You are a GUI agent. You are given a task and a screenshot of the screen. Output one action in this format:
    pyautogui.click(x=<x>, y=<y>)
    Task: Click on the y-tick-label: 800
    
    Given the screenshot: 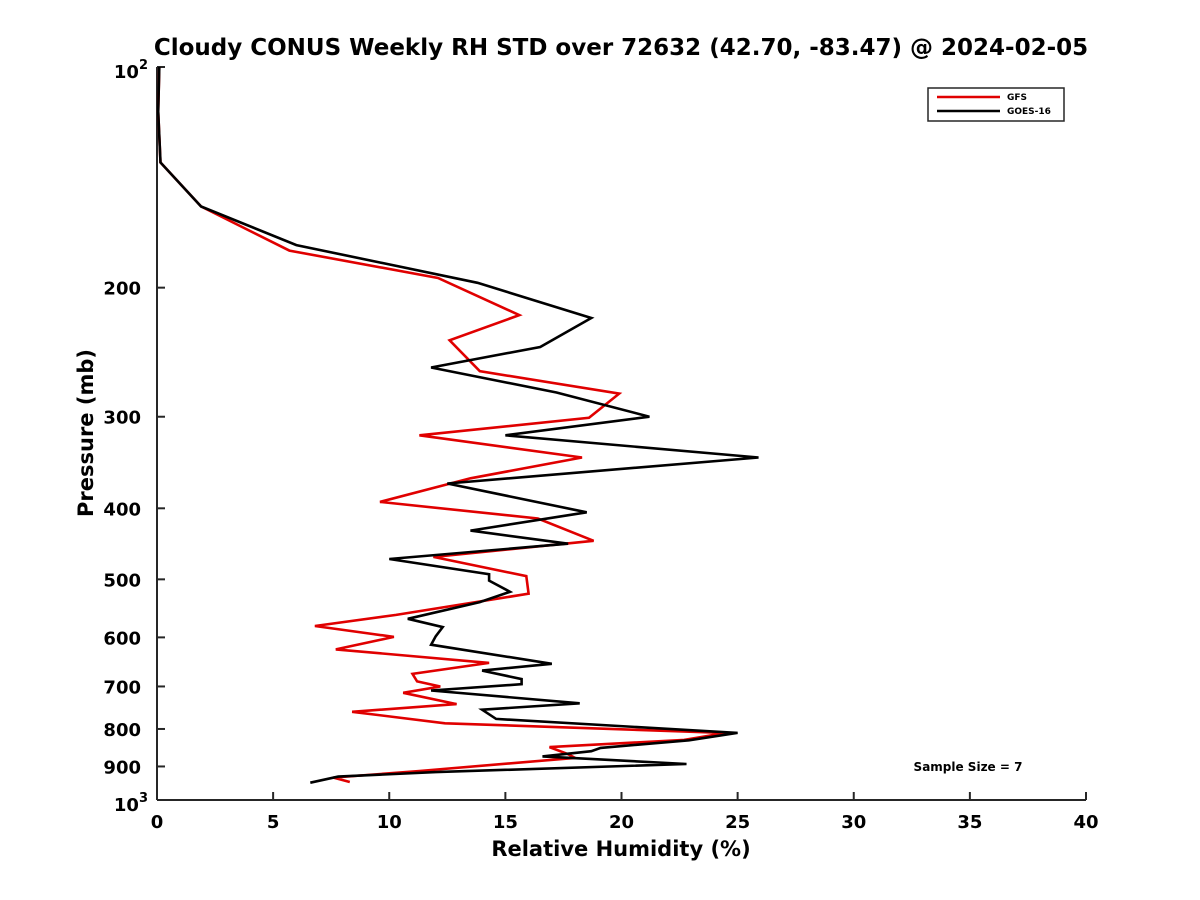 What is the action you would take?
    pyautogui.click(x=122, y=730)
    